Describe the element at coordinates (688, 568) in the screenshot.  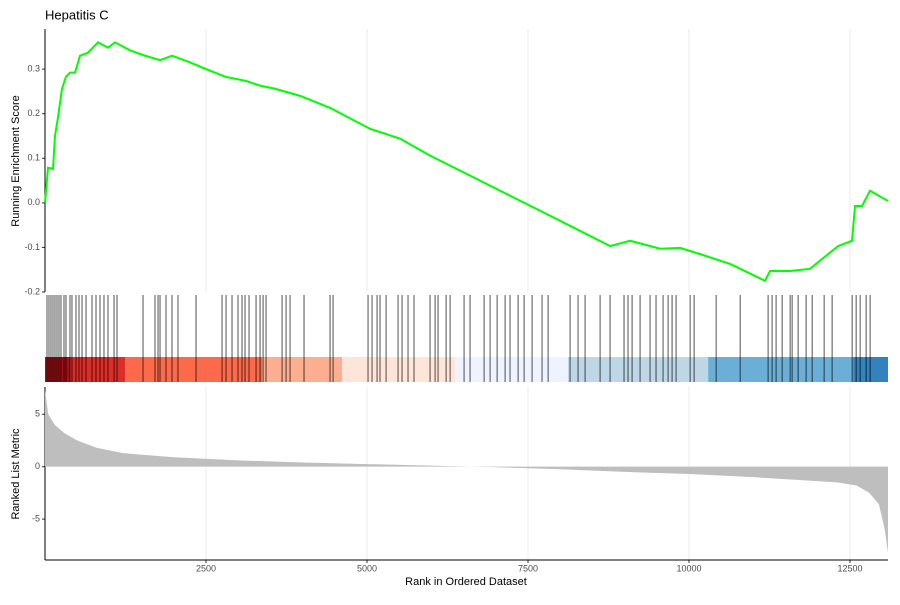
I see `x-tick-label: 10000` at that location.